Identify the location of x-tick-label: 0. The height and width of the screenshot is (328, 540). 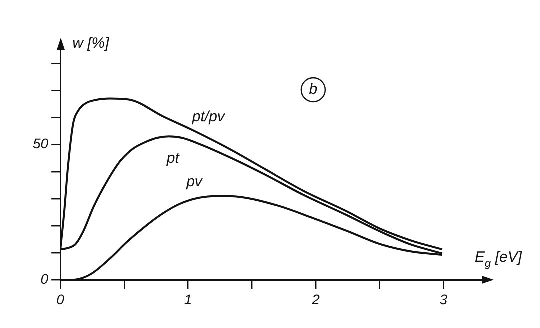
(60, 299).